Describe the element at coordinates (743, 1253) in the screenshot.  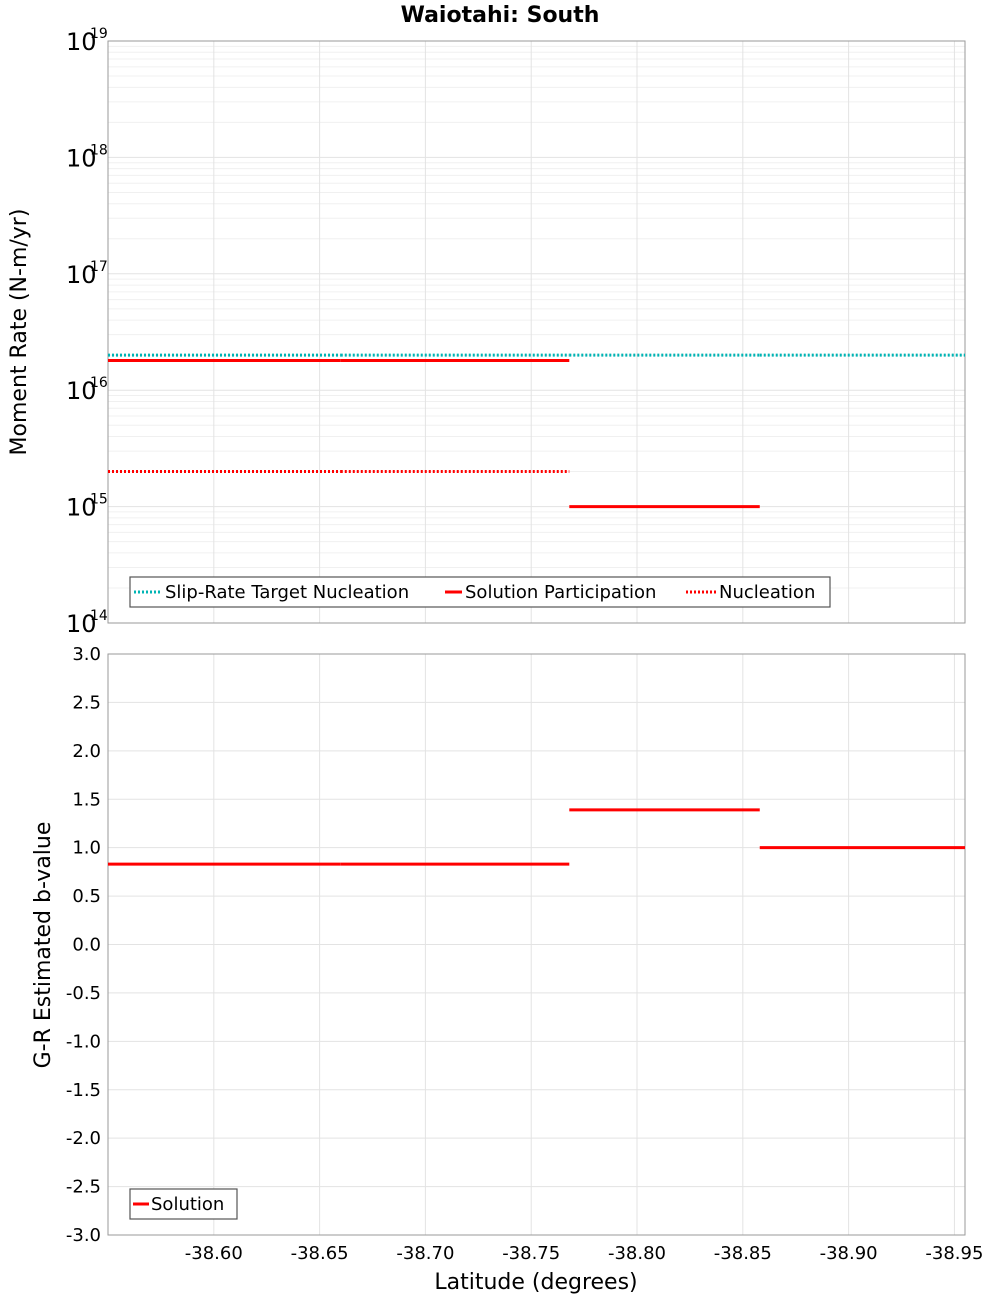
I see `x-tick-label: -38.85` at that location.